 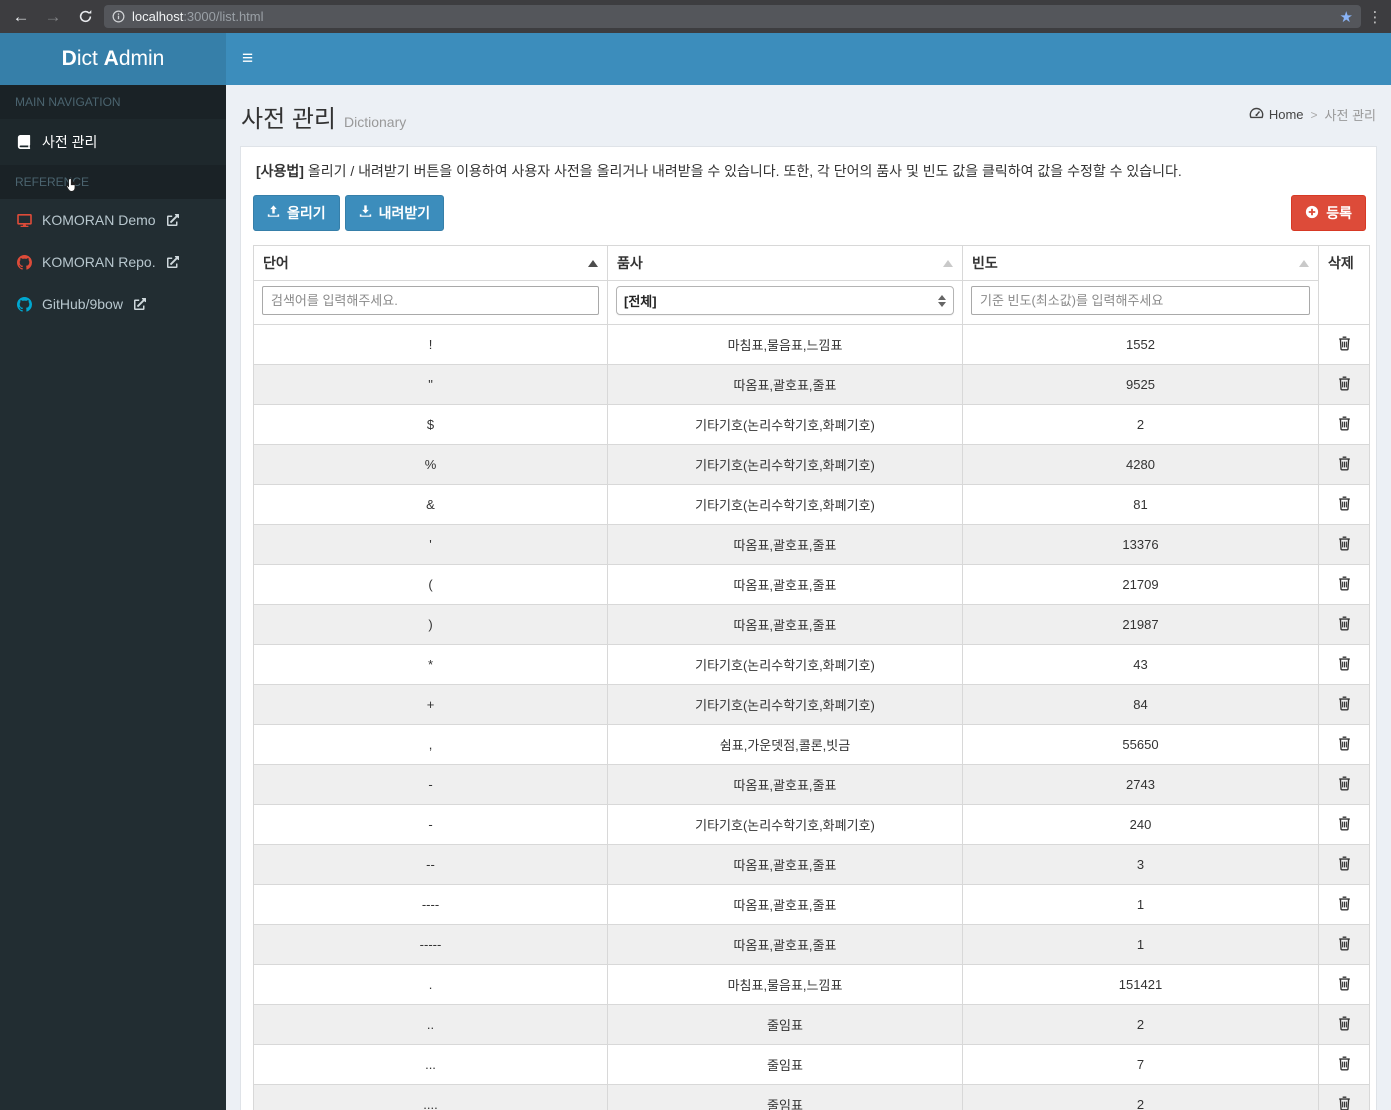 What do you see at coordinates (430, 424) in the screenshot?
I see `word-cell: $` at bounding box center [430, 424].